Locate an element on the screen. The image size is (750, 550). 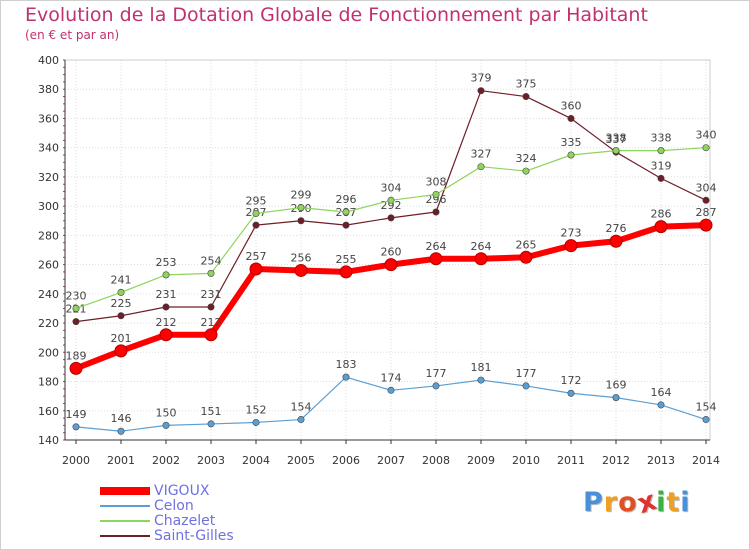
x-tick-label: 2002 is located at coordinates (166, 460).